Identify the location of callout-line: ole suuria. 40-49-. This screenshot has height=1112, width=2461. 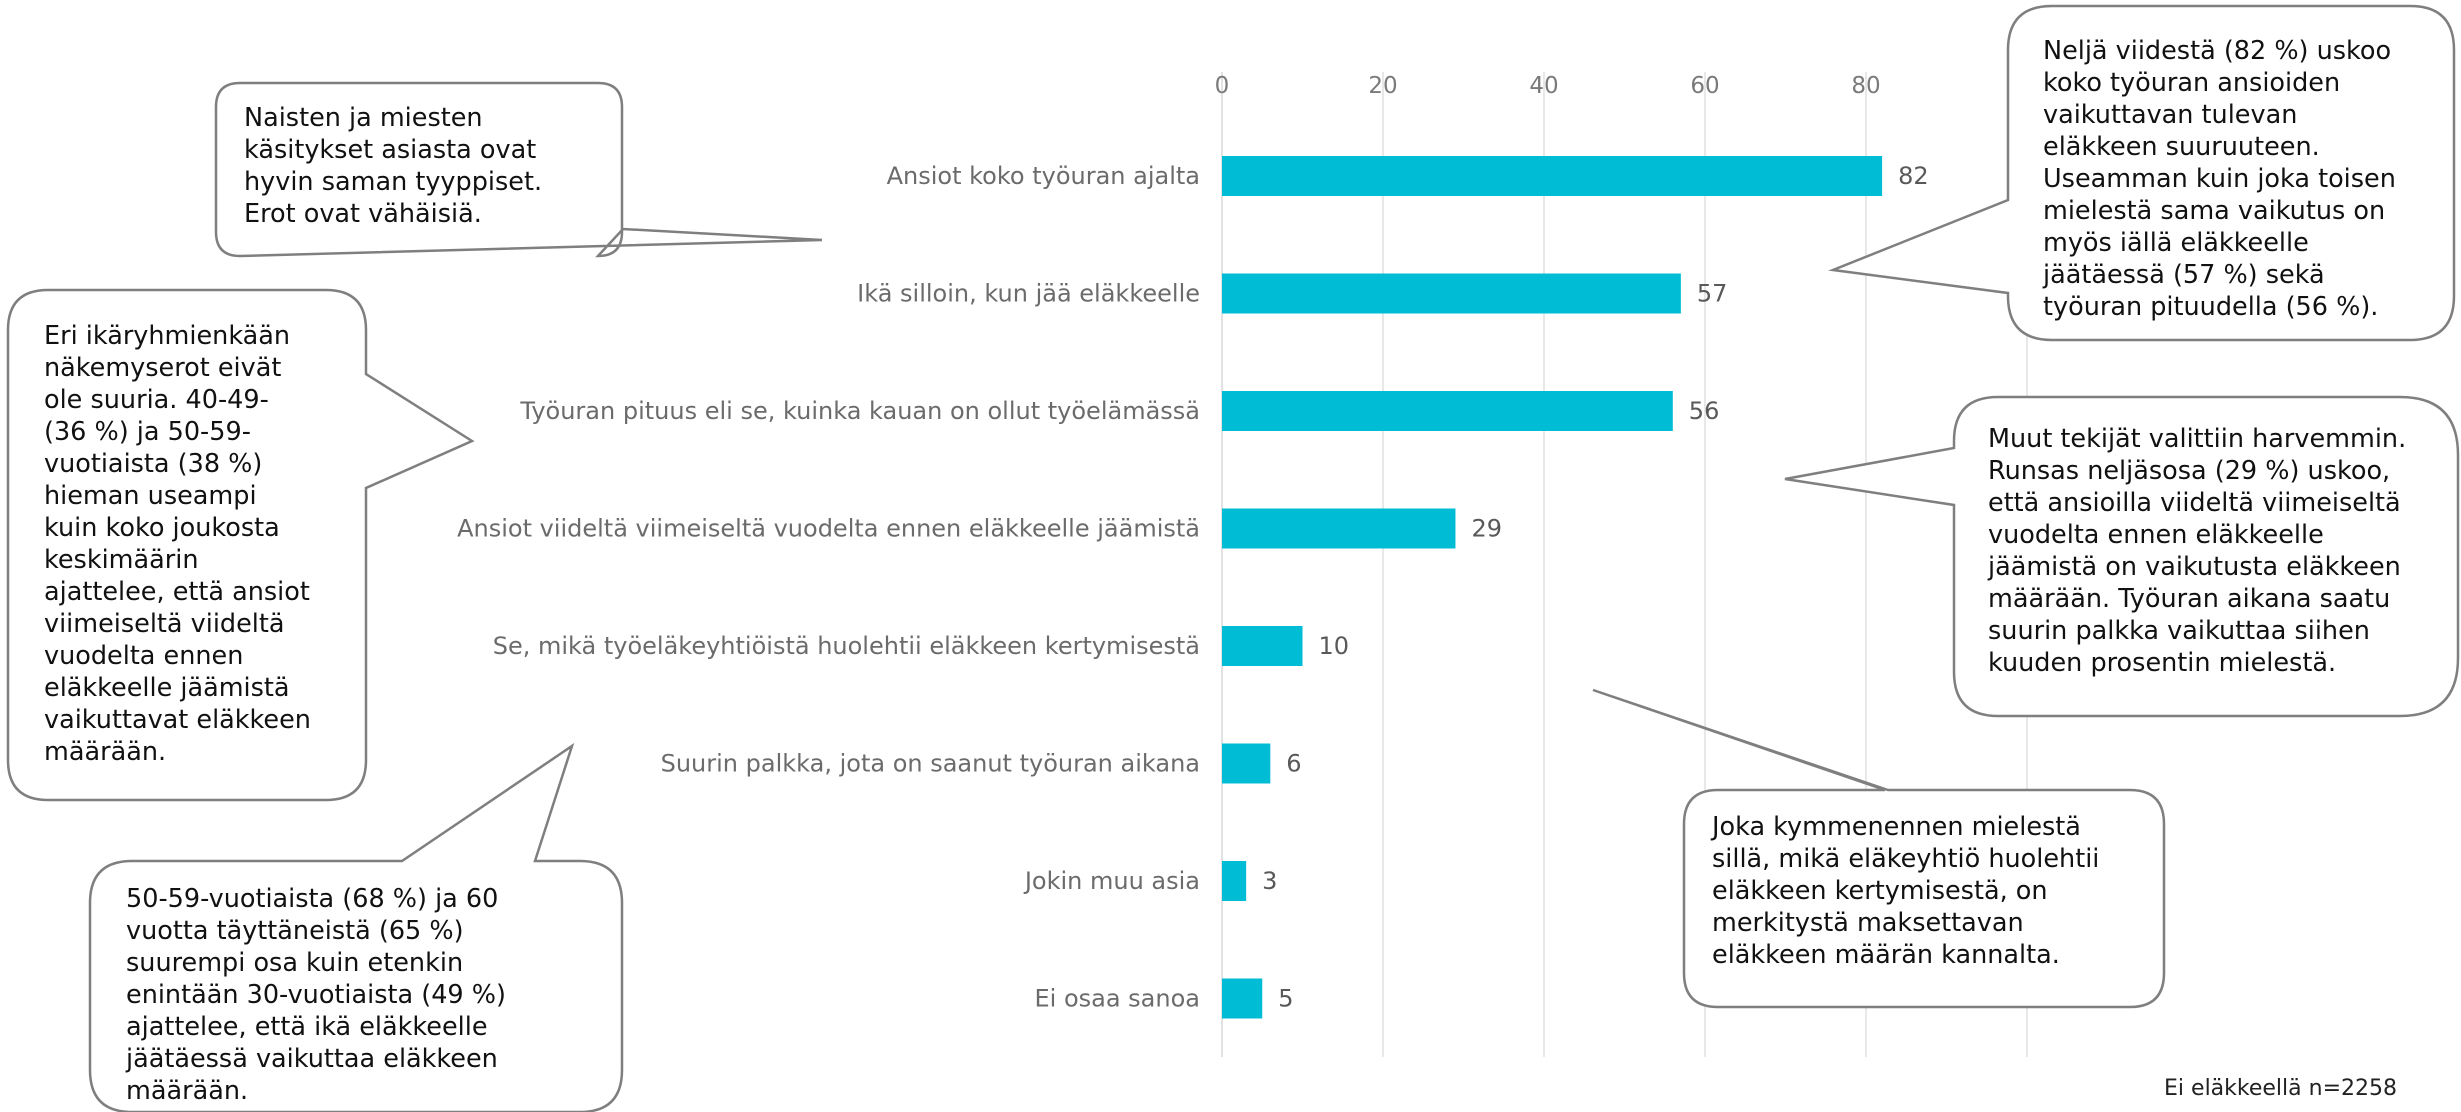
(156, 400).